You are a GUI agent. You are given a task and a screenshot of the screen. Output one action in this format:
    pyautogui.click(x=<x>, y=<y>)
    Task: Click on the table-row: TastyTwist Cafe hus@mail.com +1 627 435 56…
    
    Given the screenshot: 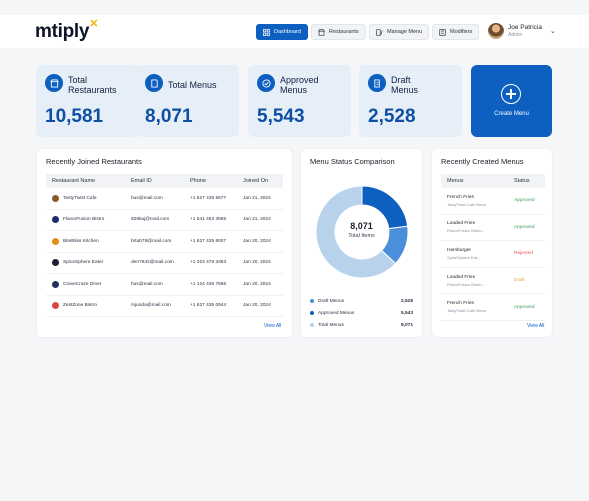 What is the action you would take?
    pyautogui.click(x=164, y=199)
    